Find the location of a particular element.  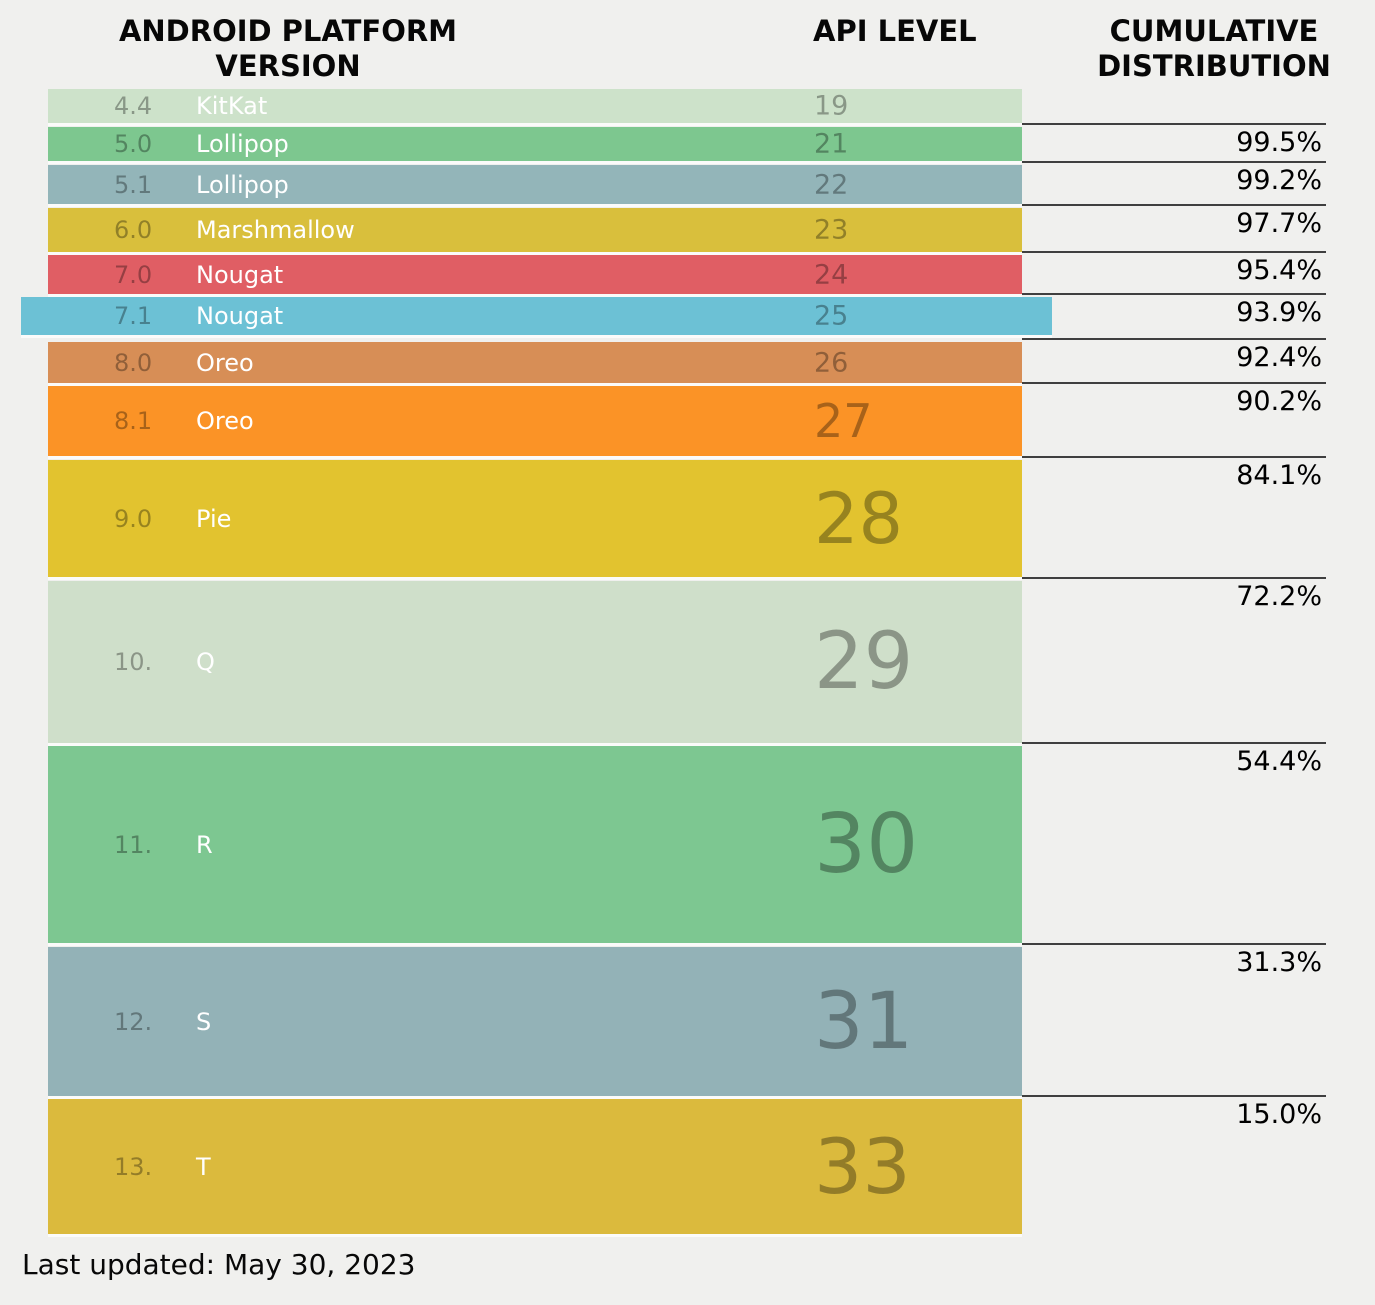

api-level-value: 21 is located at coordinates (831, 144).